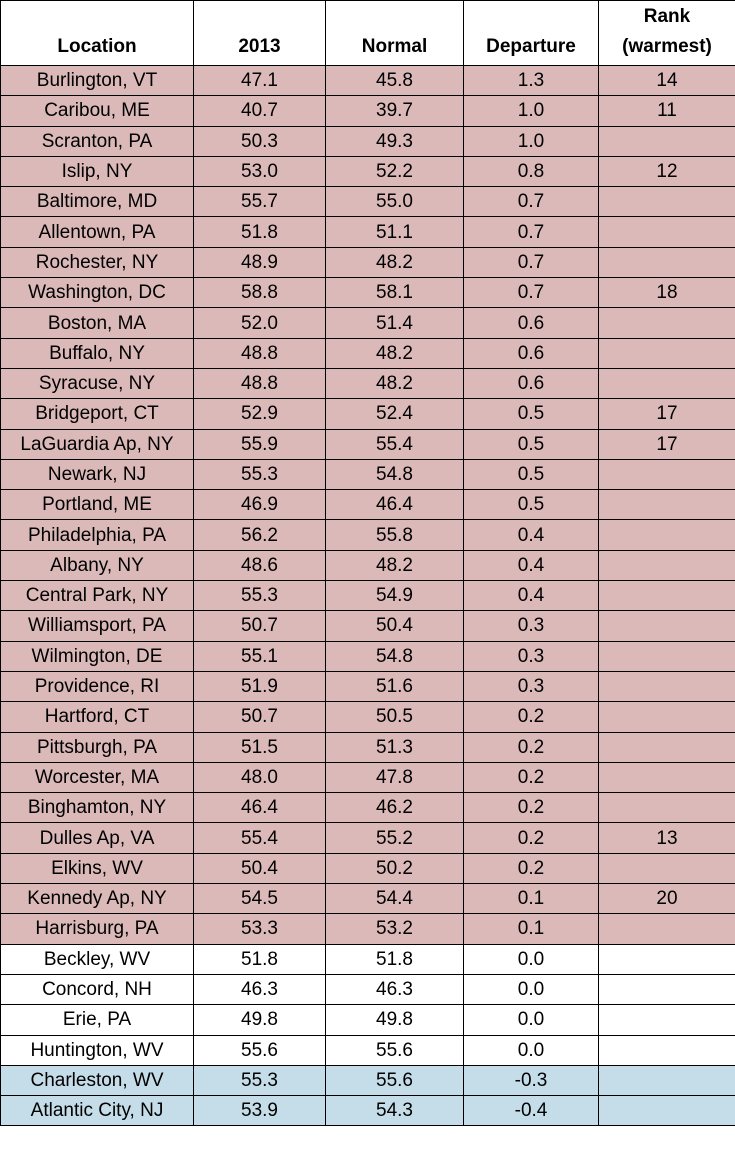 This screenshot has width=735, height=1158. I want to click on table-cell: Erie, PA, so click(97, 1020).